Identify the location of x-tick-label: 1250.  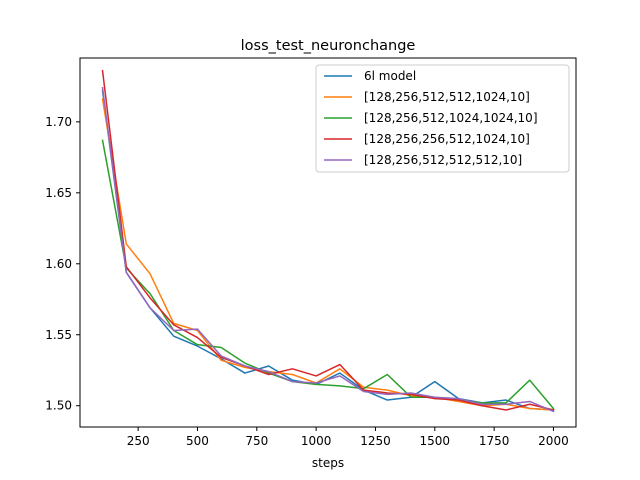
(375, 441).